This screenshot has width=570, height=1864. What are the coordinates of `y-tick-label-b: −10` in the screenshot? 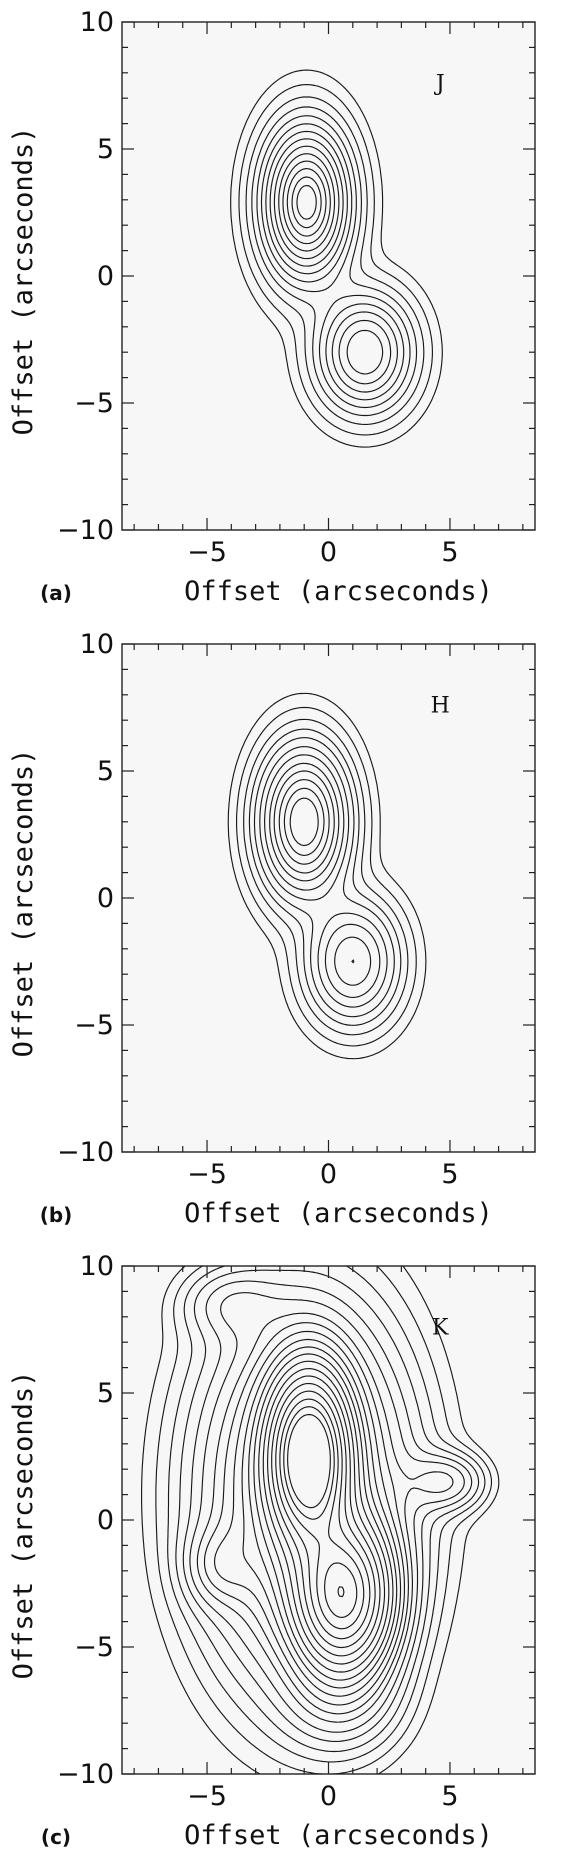 It's located at (85, 1152).